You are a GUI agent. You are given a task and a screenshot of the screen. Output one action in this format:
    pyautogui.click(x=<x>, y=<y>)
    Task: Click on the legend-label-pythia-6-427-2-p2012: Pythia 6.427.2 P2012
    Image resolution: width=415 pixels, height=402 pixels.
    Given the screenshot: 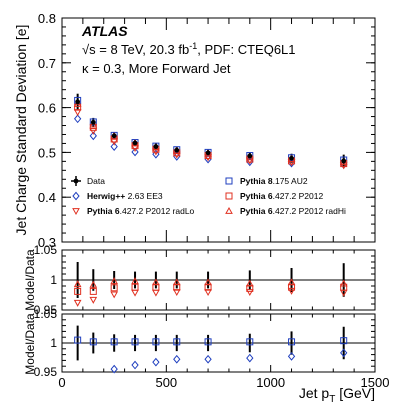 What is the action you would take?
    pyautogui.click(x=281, y=196)
    